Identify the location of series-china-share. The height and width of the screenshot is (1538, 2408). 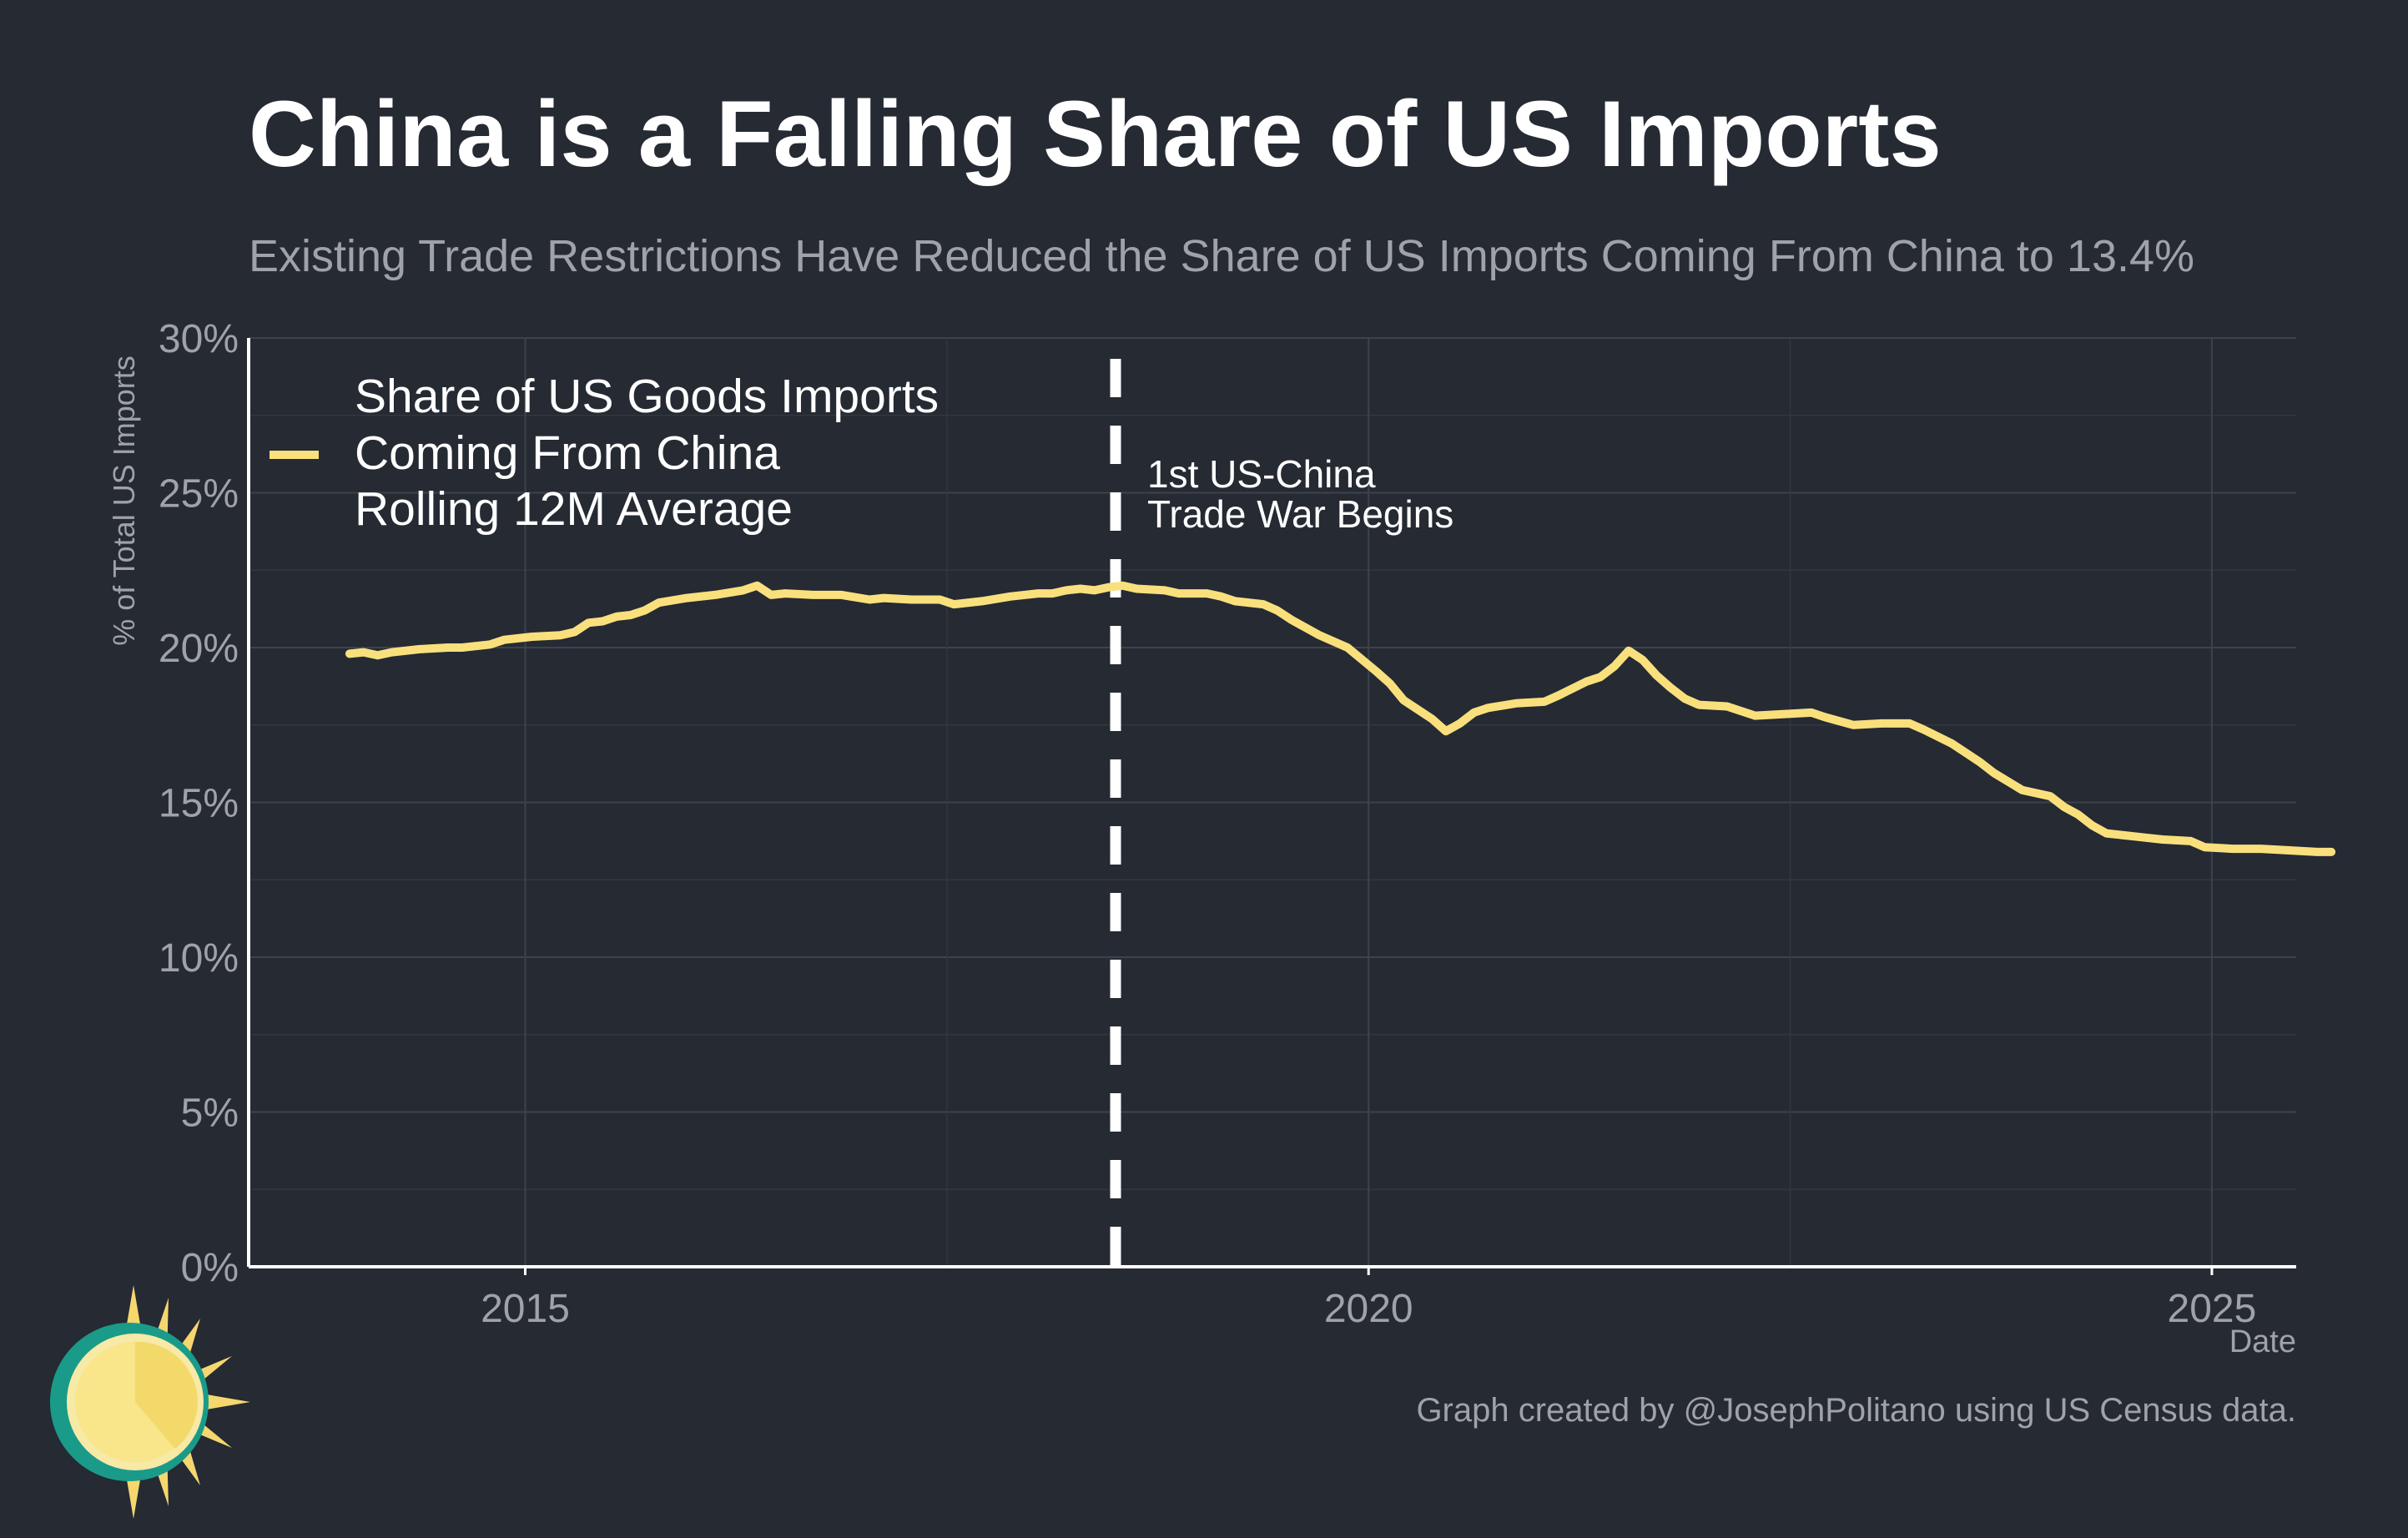
(1340, 718).